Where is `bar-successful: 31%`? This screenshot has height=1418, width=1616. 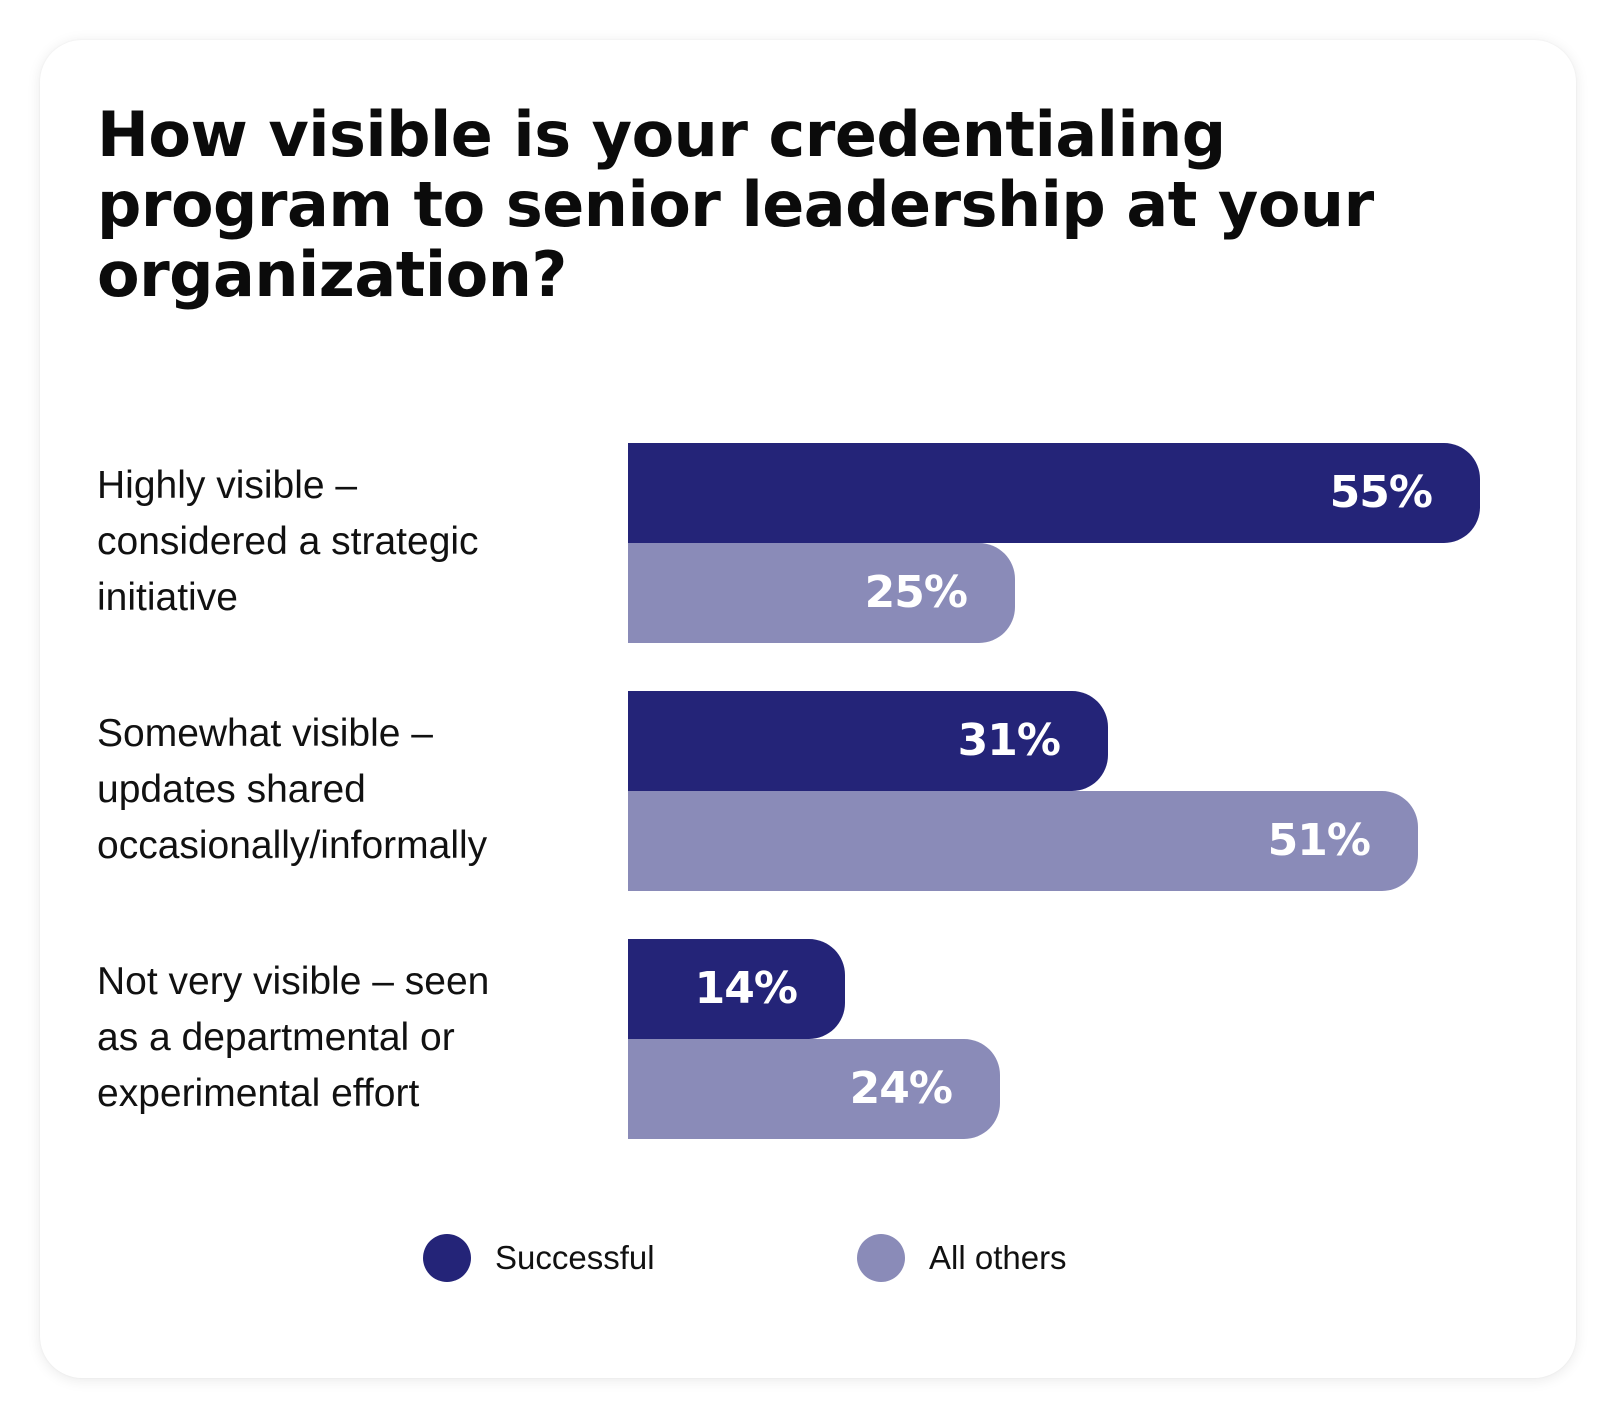 bar-successful: 31% is located at coordinates (868, 741).